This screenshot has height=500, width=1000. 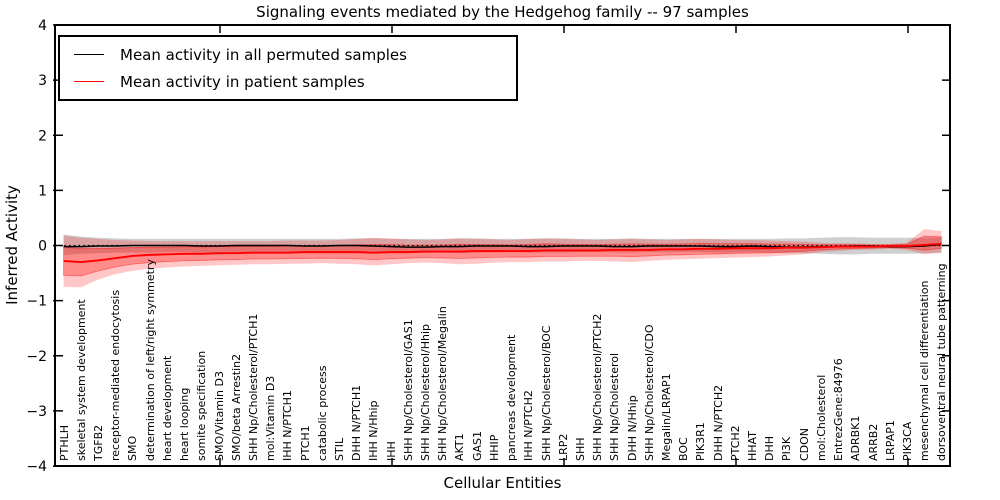 What do you see at coordinates (42, 191) in the screenshot?
I see `y-tick-label: 1` at bounding box center [42, 191].